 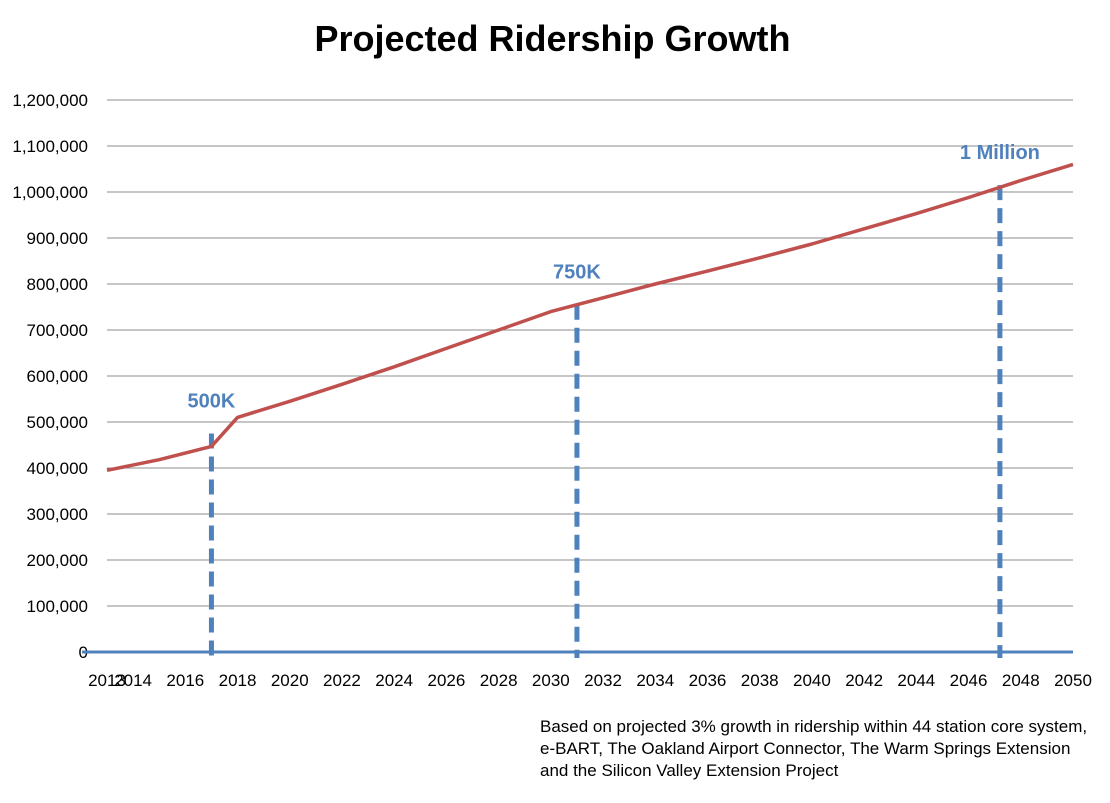 I want to click on x-tick-label: 2042, so click(x=864, y=680).